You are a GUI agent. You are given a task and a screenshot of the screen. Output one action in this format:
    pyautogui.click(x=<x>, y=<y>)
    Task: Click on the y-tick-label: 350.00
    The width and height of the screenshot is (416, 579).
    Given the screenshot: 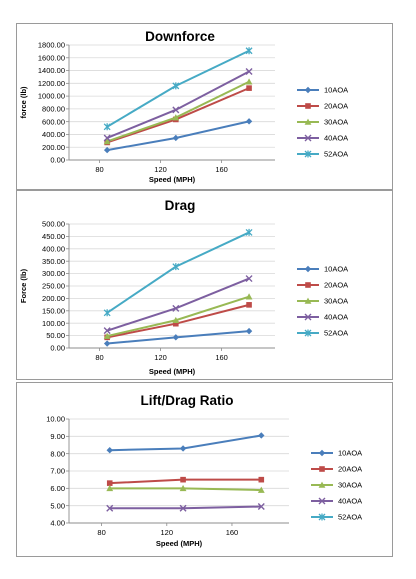 What is the action you would take?
    pyautogui.click(x=53, y=261)
    